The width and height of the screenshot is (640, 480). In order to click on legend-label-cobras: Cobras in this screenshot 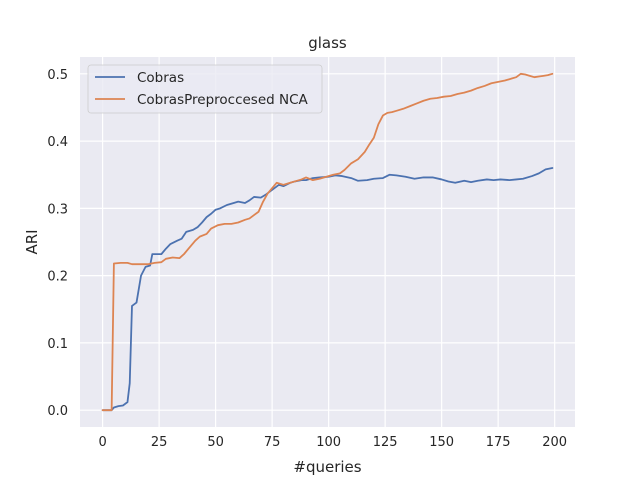, I will do `click(160, 78)`.